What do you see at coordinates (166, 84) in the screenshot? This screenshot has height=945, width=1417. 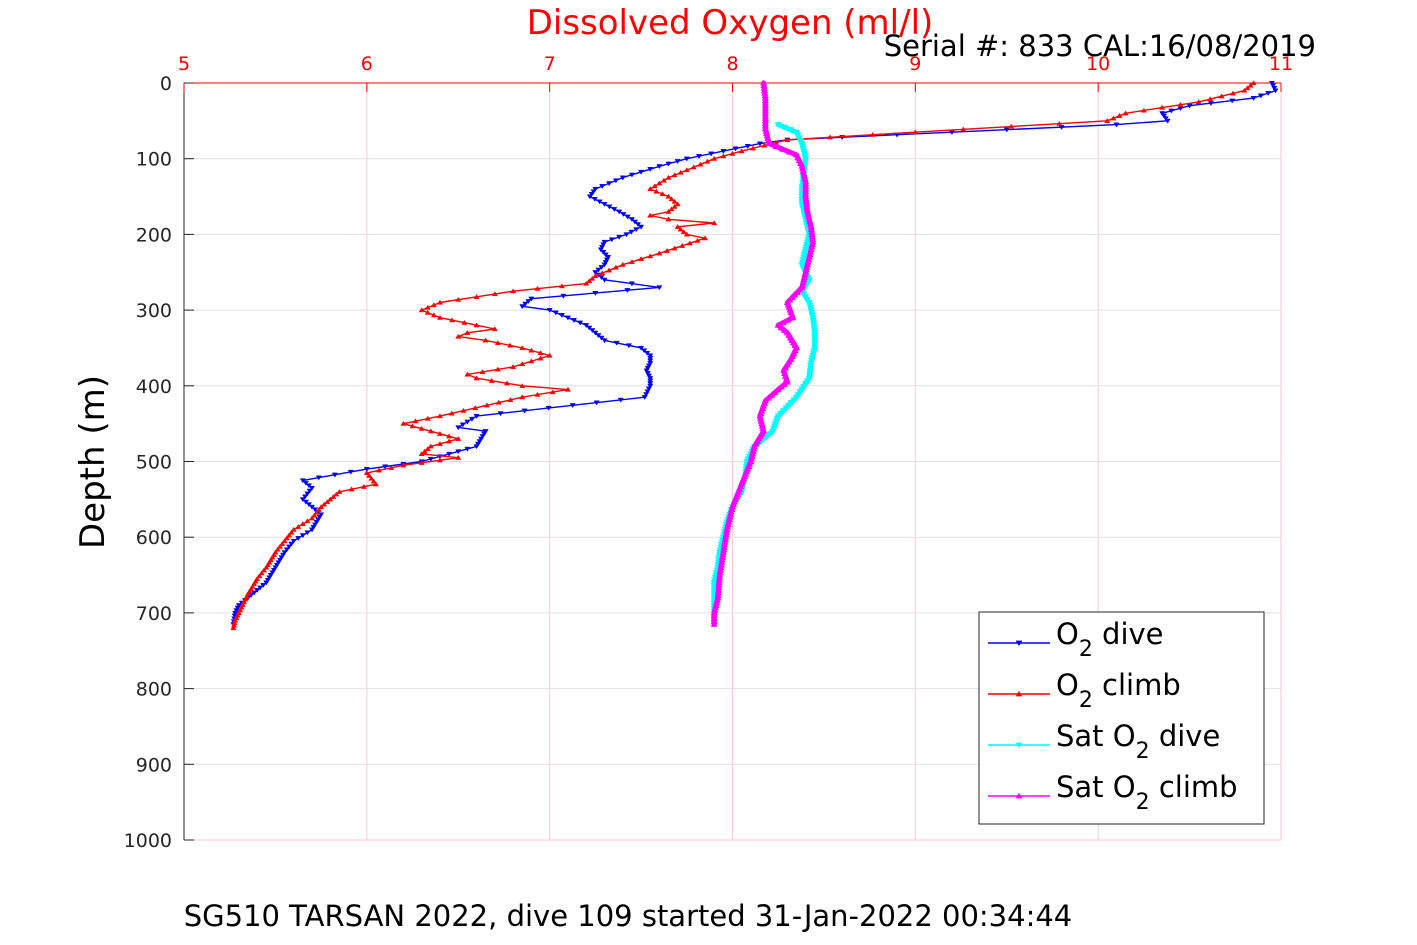 I see `y-tick-label: 0` at bounding box center [166, 84].